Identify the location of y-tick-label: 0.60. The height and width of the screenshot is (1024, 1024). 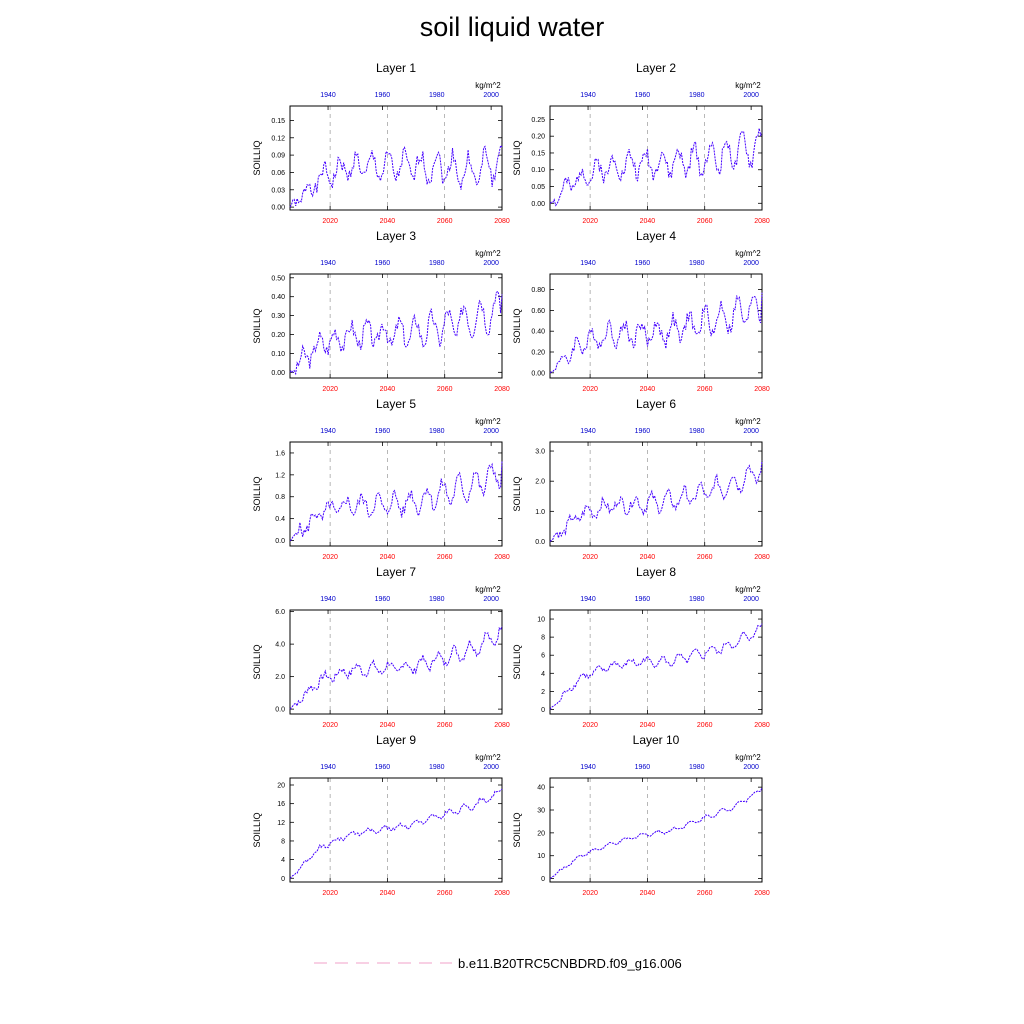
(538, 311).